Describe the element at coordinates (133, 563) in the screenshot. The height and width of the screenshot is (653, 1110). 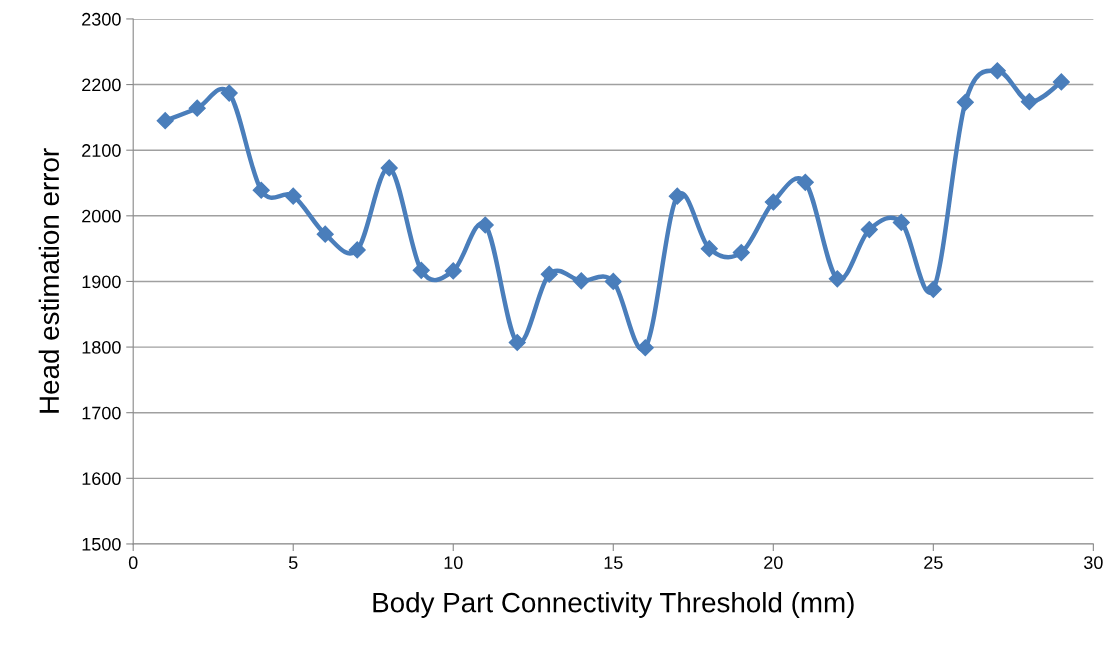
I see `x-tick-label: 0` at that location.